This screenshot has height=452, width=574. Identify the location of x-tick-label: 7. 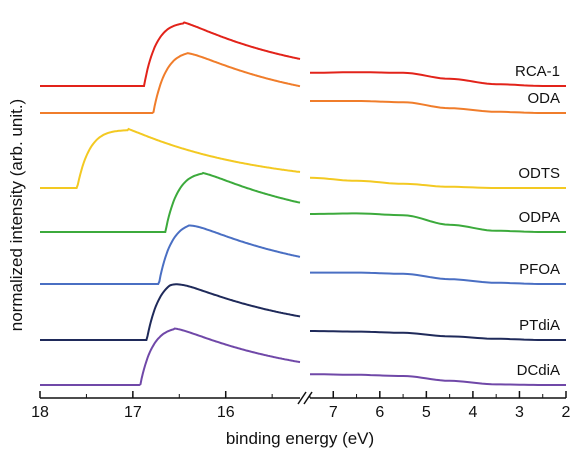
(333, 412).